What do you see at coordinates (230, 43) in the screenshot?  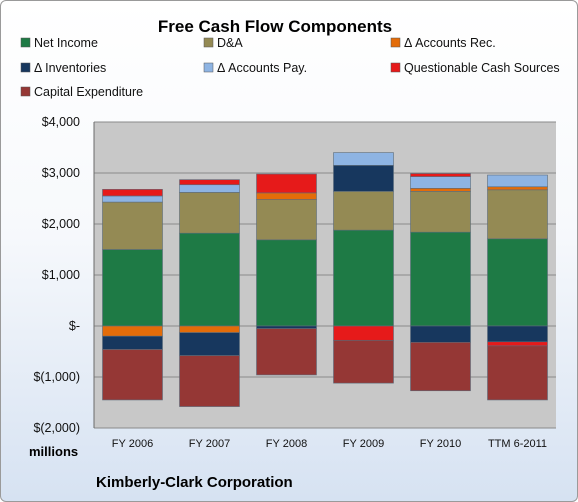 I see `legend-label: D&A` at bounding box center [230, 43].